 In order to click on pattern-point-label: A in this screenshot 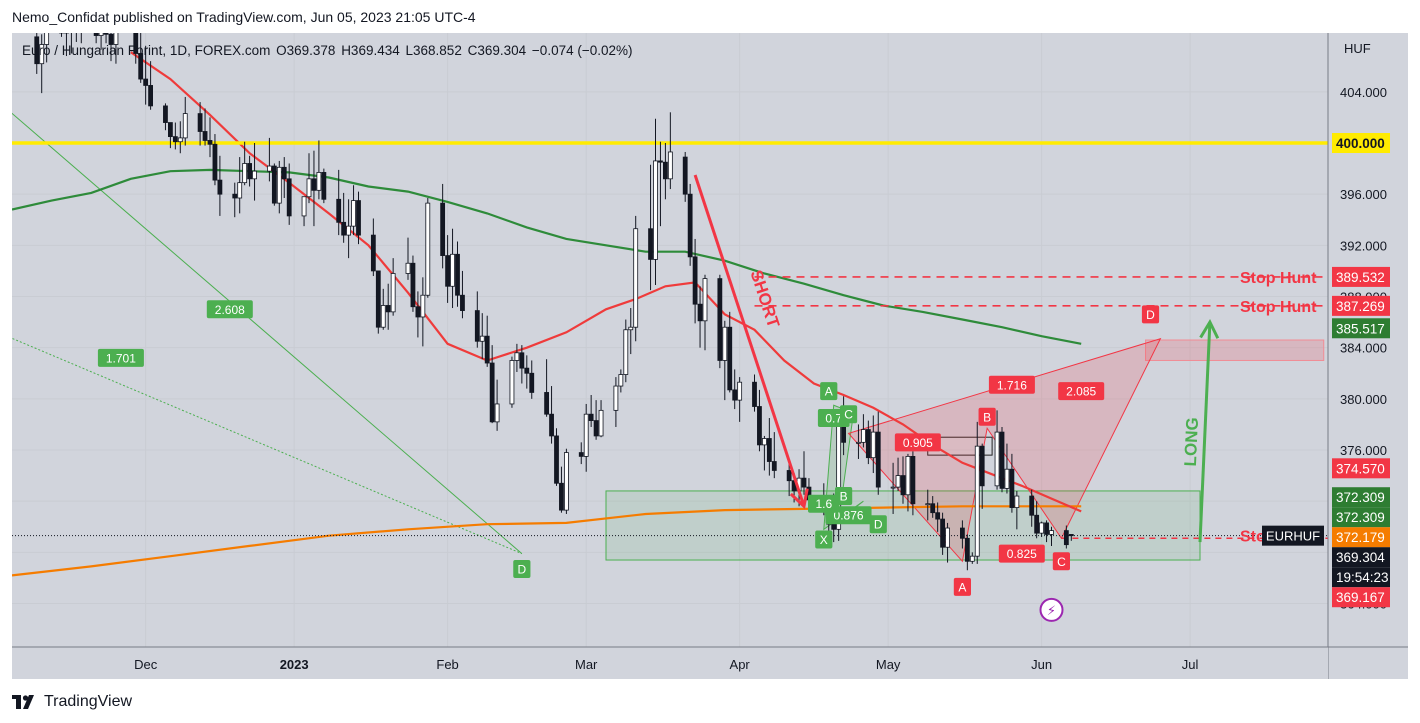, I will do `click(962, 587)`.